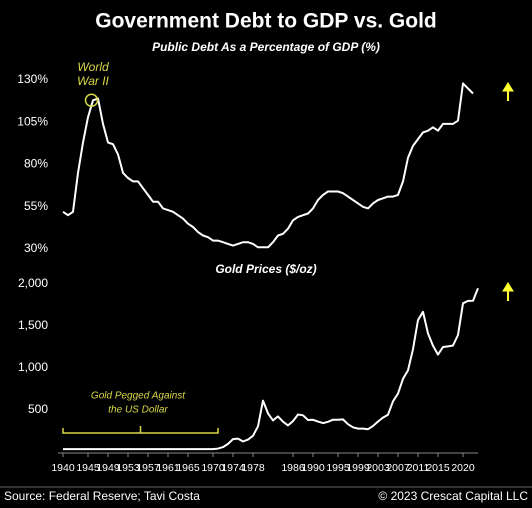 This screenshot has width=532, height=508. Describe the element at coordinates (88, 468) in the screenshot. I see `x-tick-label: 1945` at that location.